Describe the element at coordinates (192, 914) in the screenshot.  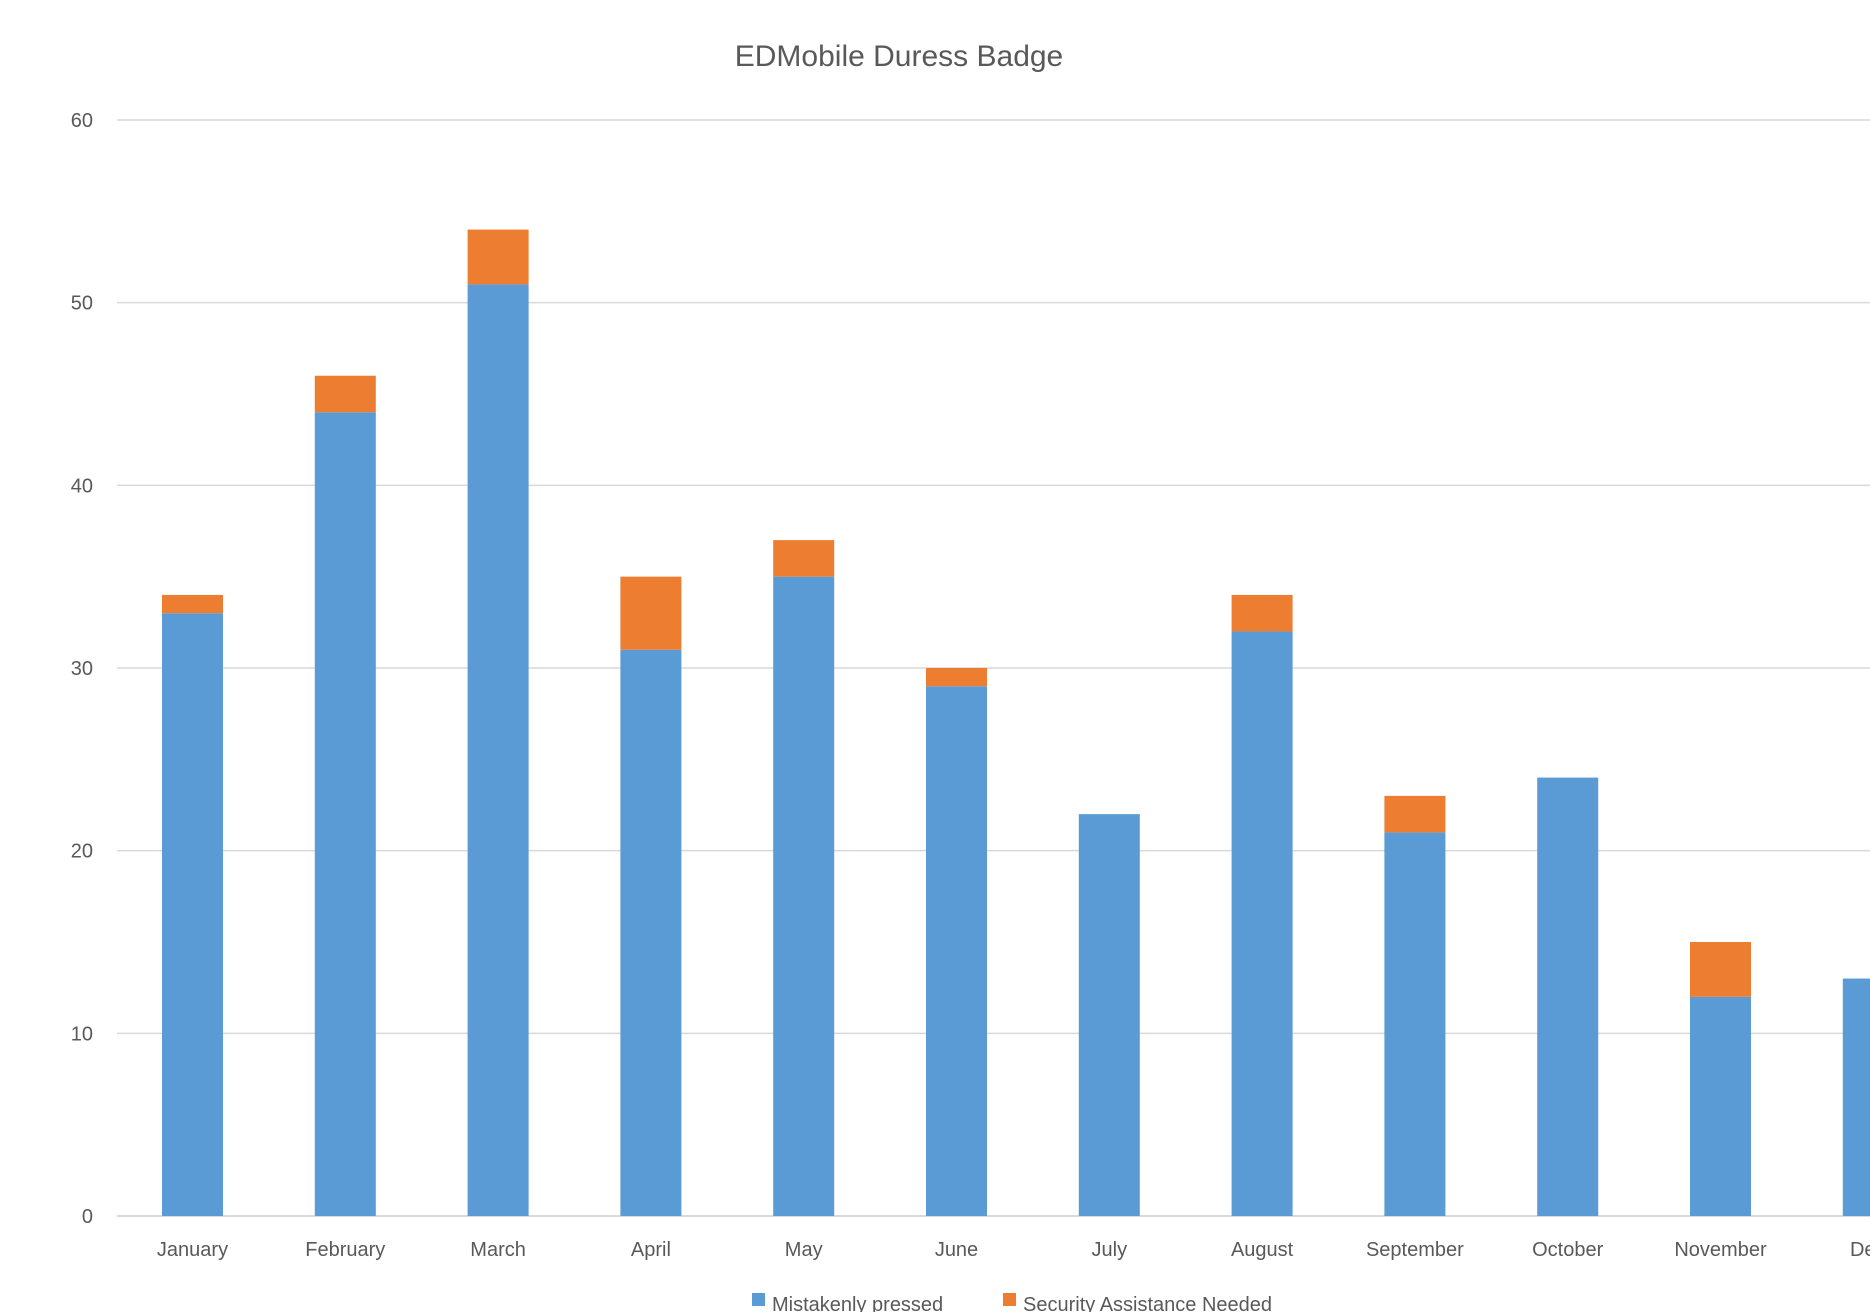
I see `bar-mistakenly-pressed-january` at that location.